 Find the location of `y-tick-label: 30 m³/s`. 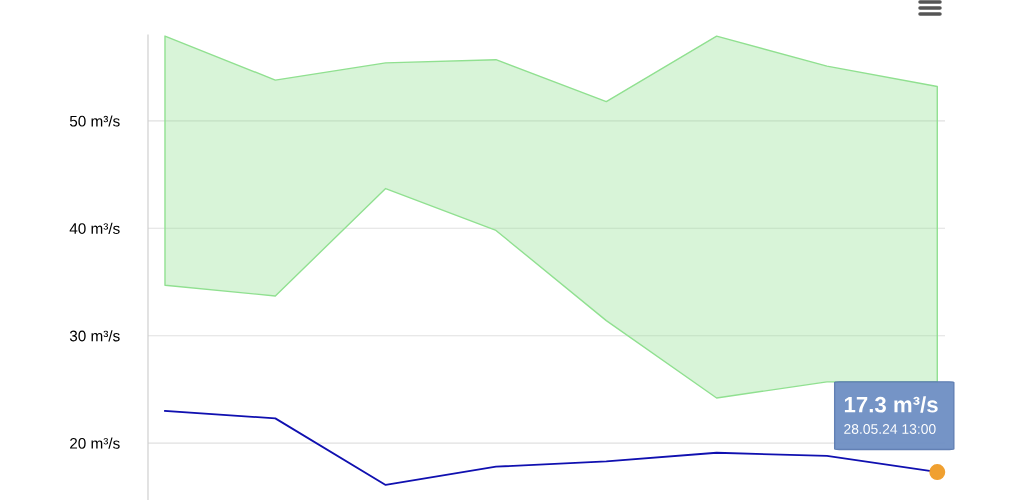

y-tick-label: 30 m³/s is located at coordinates (94, 336).